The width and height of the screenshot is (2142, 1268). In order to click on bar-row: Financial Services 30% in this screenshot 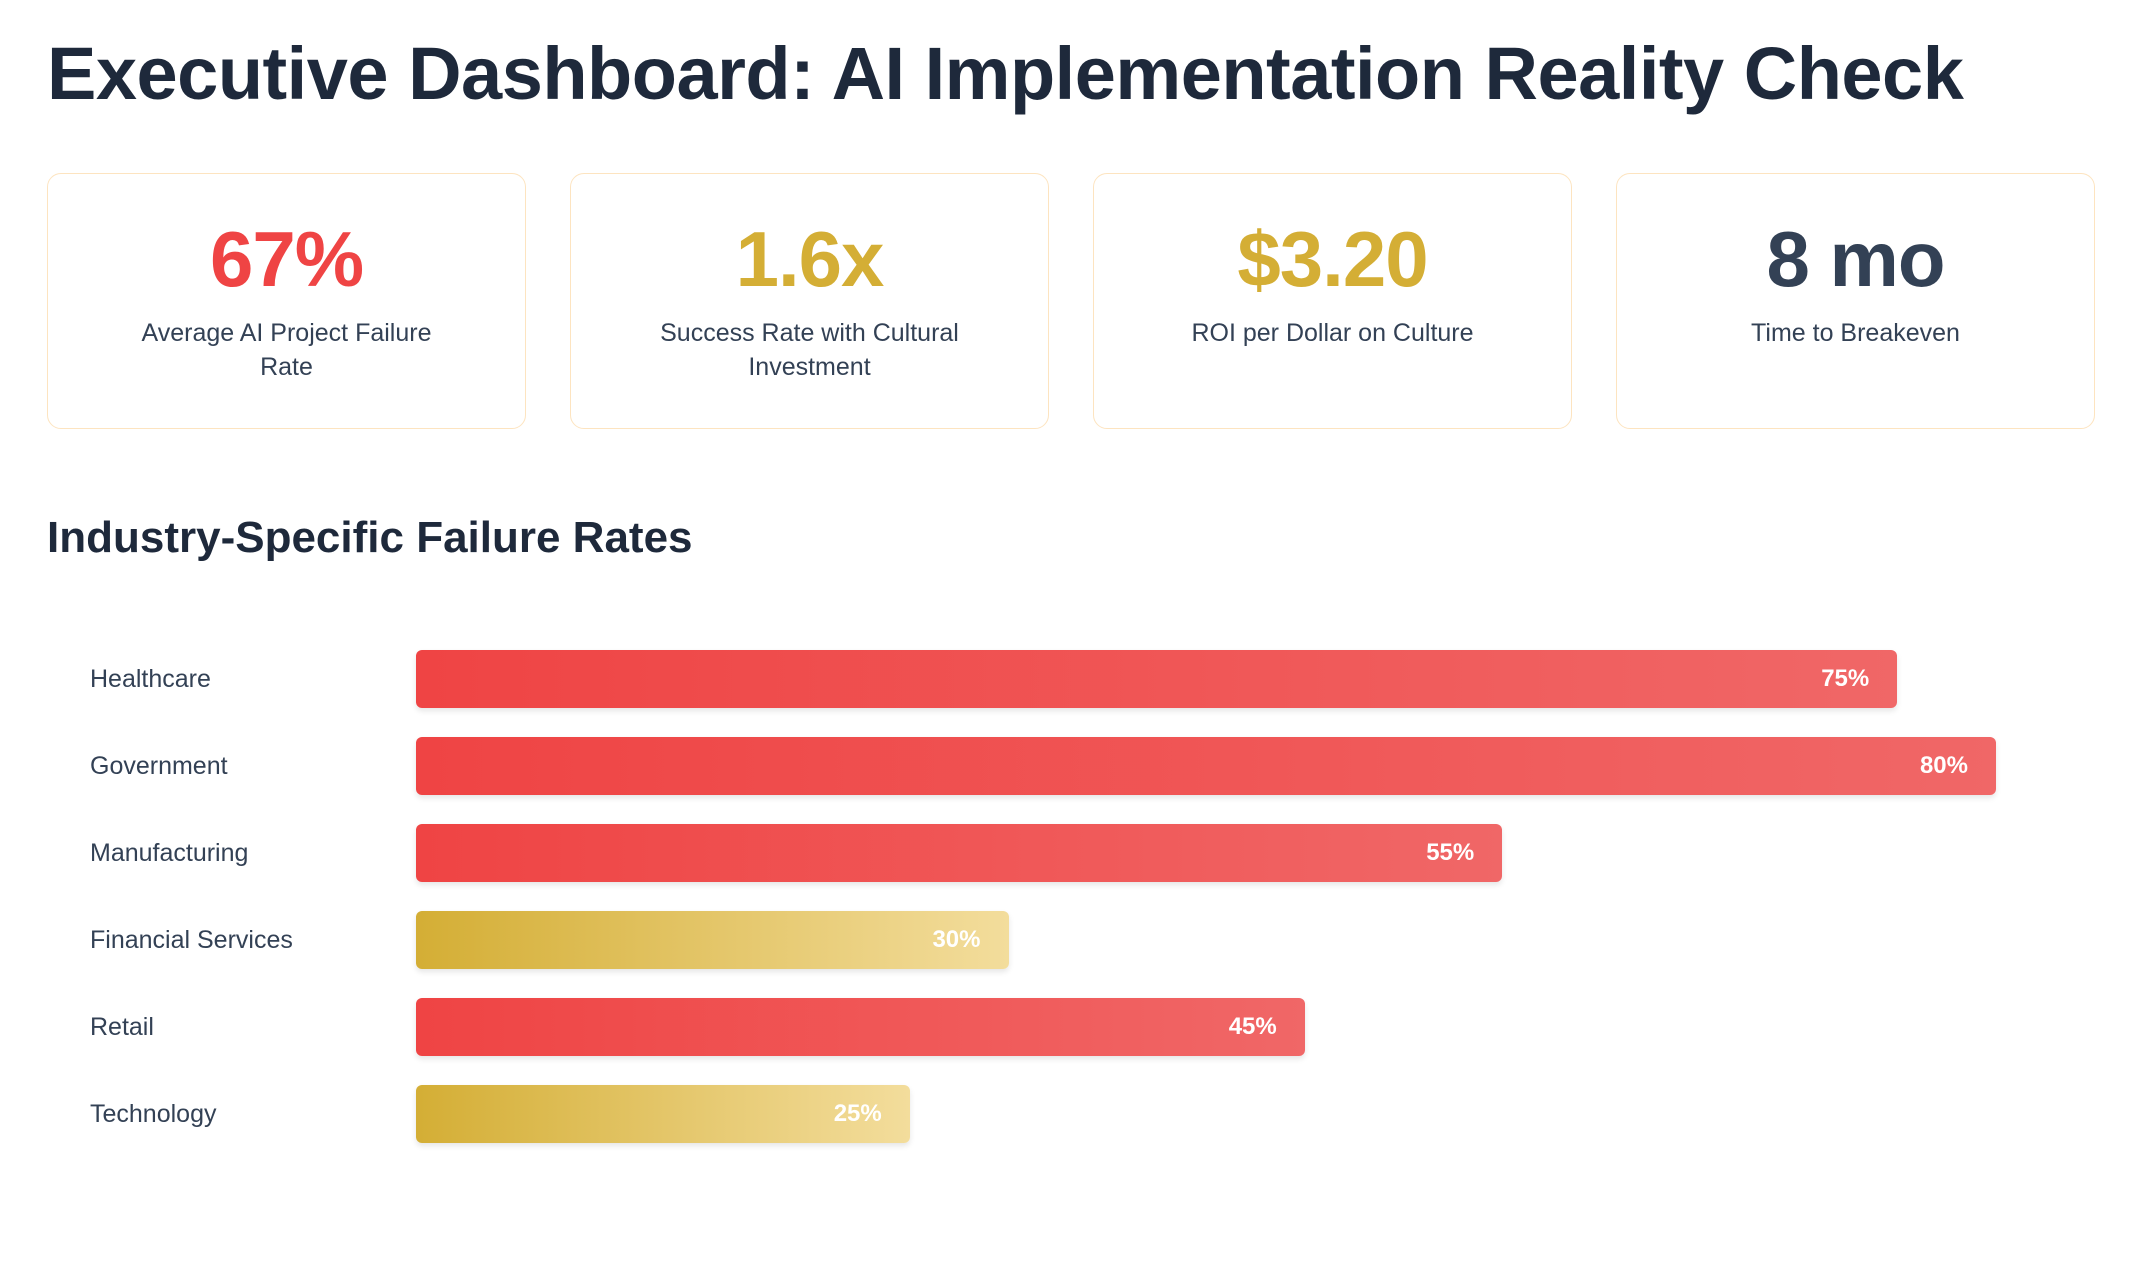, I will do `click(1071, 940)`.